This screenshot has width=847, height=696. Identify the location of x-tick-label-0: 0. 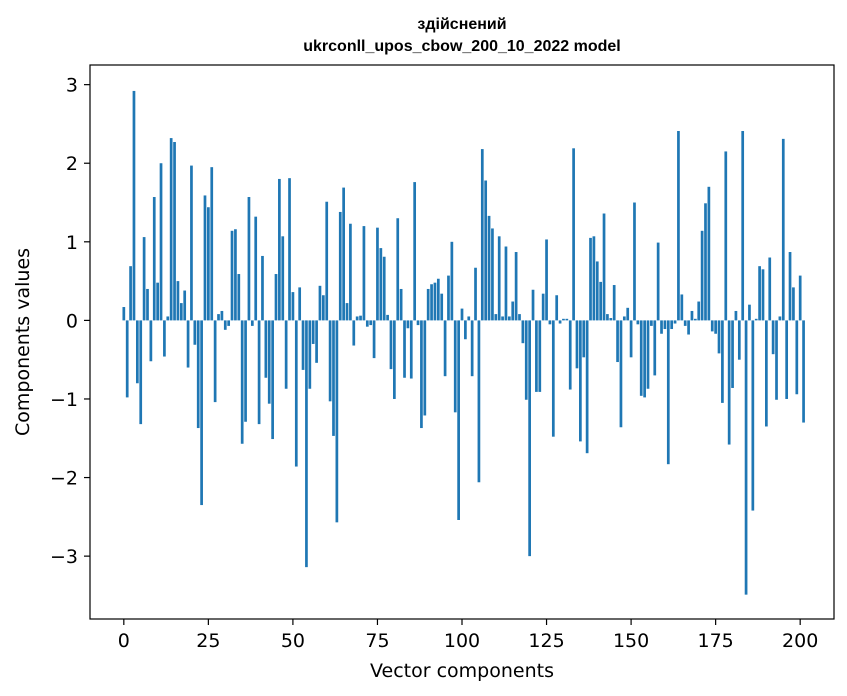
(124, 641).